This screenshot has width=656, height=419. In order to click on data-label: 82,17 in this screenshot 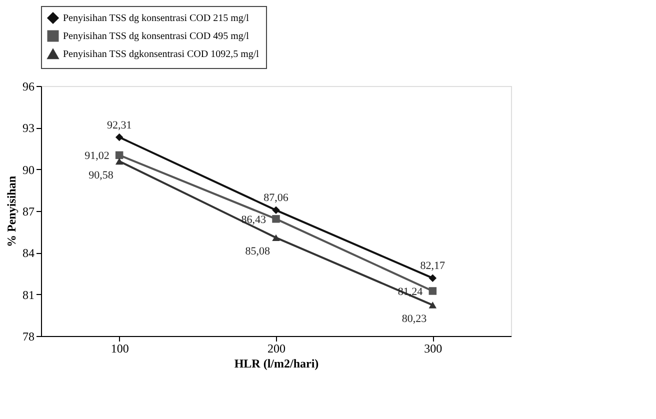, I will do `click(433, 266)`.